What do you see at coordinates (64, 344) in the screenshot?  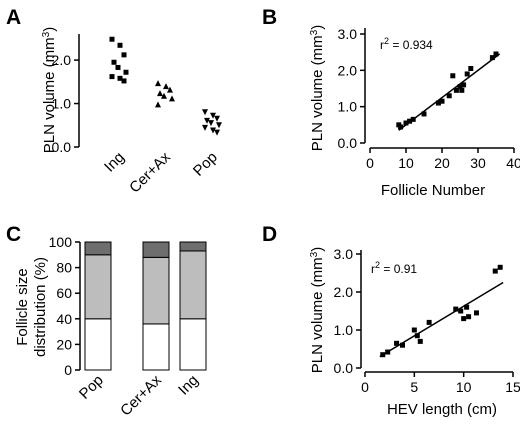 I see `panel-c-y-tick-label: 20` at bounding box center [64, 344].